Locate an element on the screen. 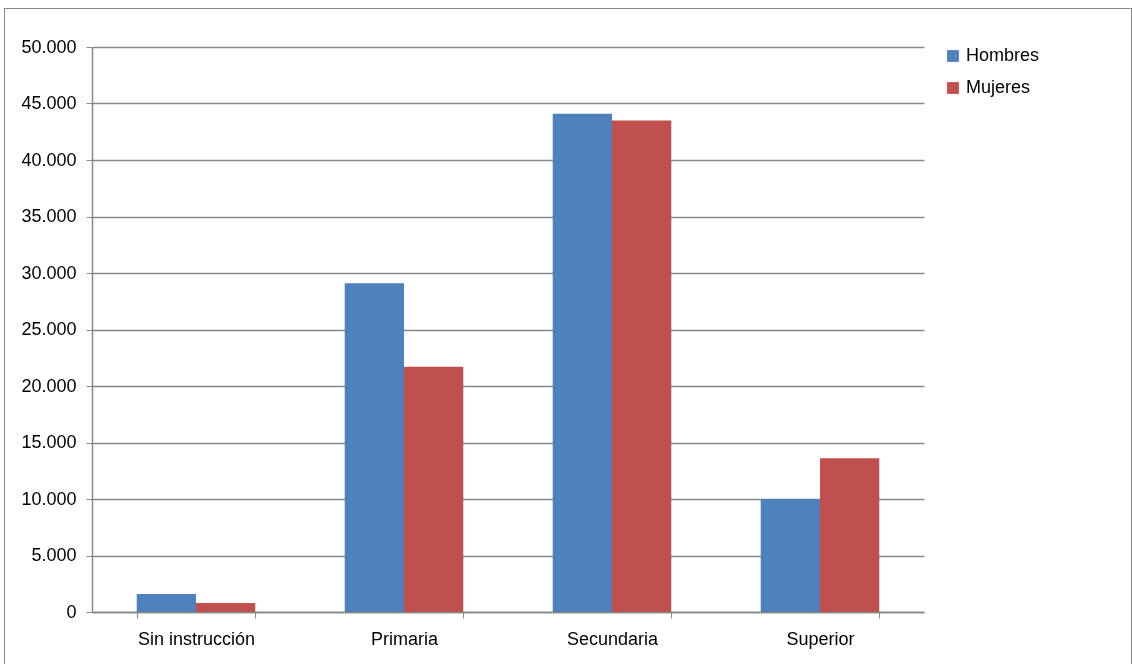  y-tick-label: 45.000 is located at coordinates (49, 103).